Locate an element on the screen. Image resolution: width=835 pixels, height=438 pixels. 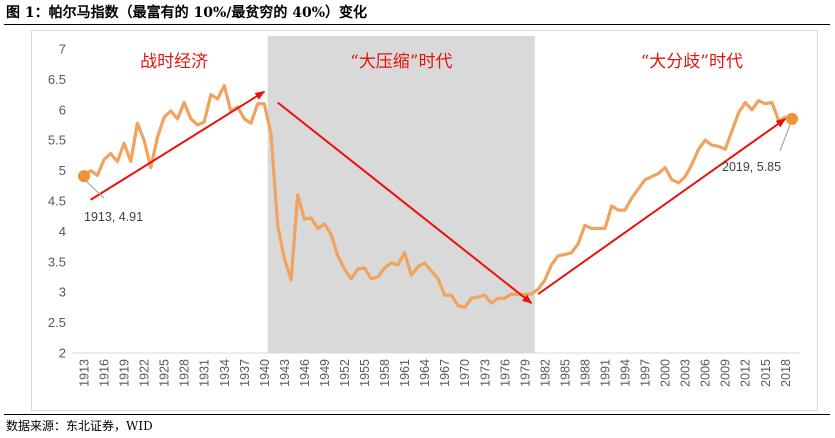
x-tick-label: 2003 is located at coordinates (686, 373).